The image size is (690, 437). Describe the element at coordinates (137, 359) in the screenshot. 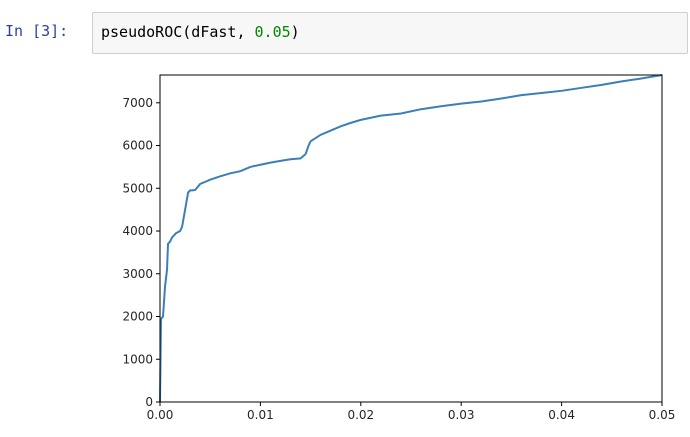

I see `y-tick-label: 1000` at that location.